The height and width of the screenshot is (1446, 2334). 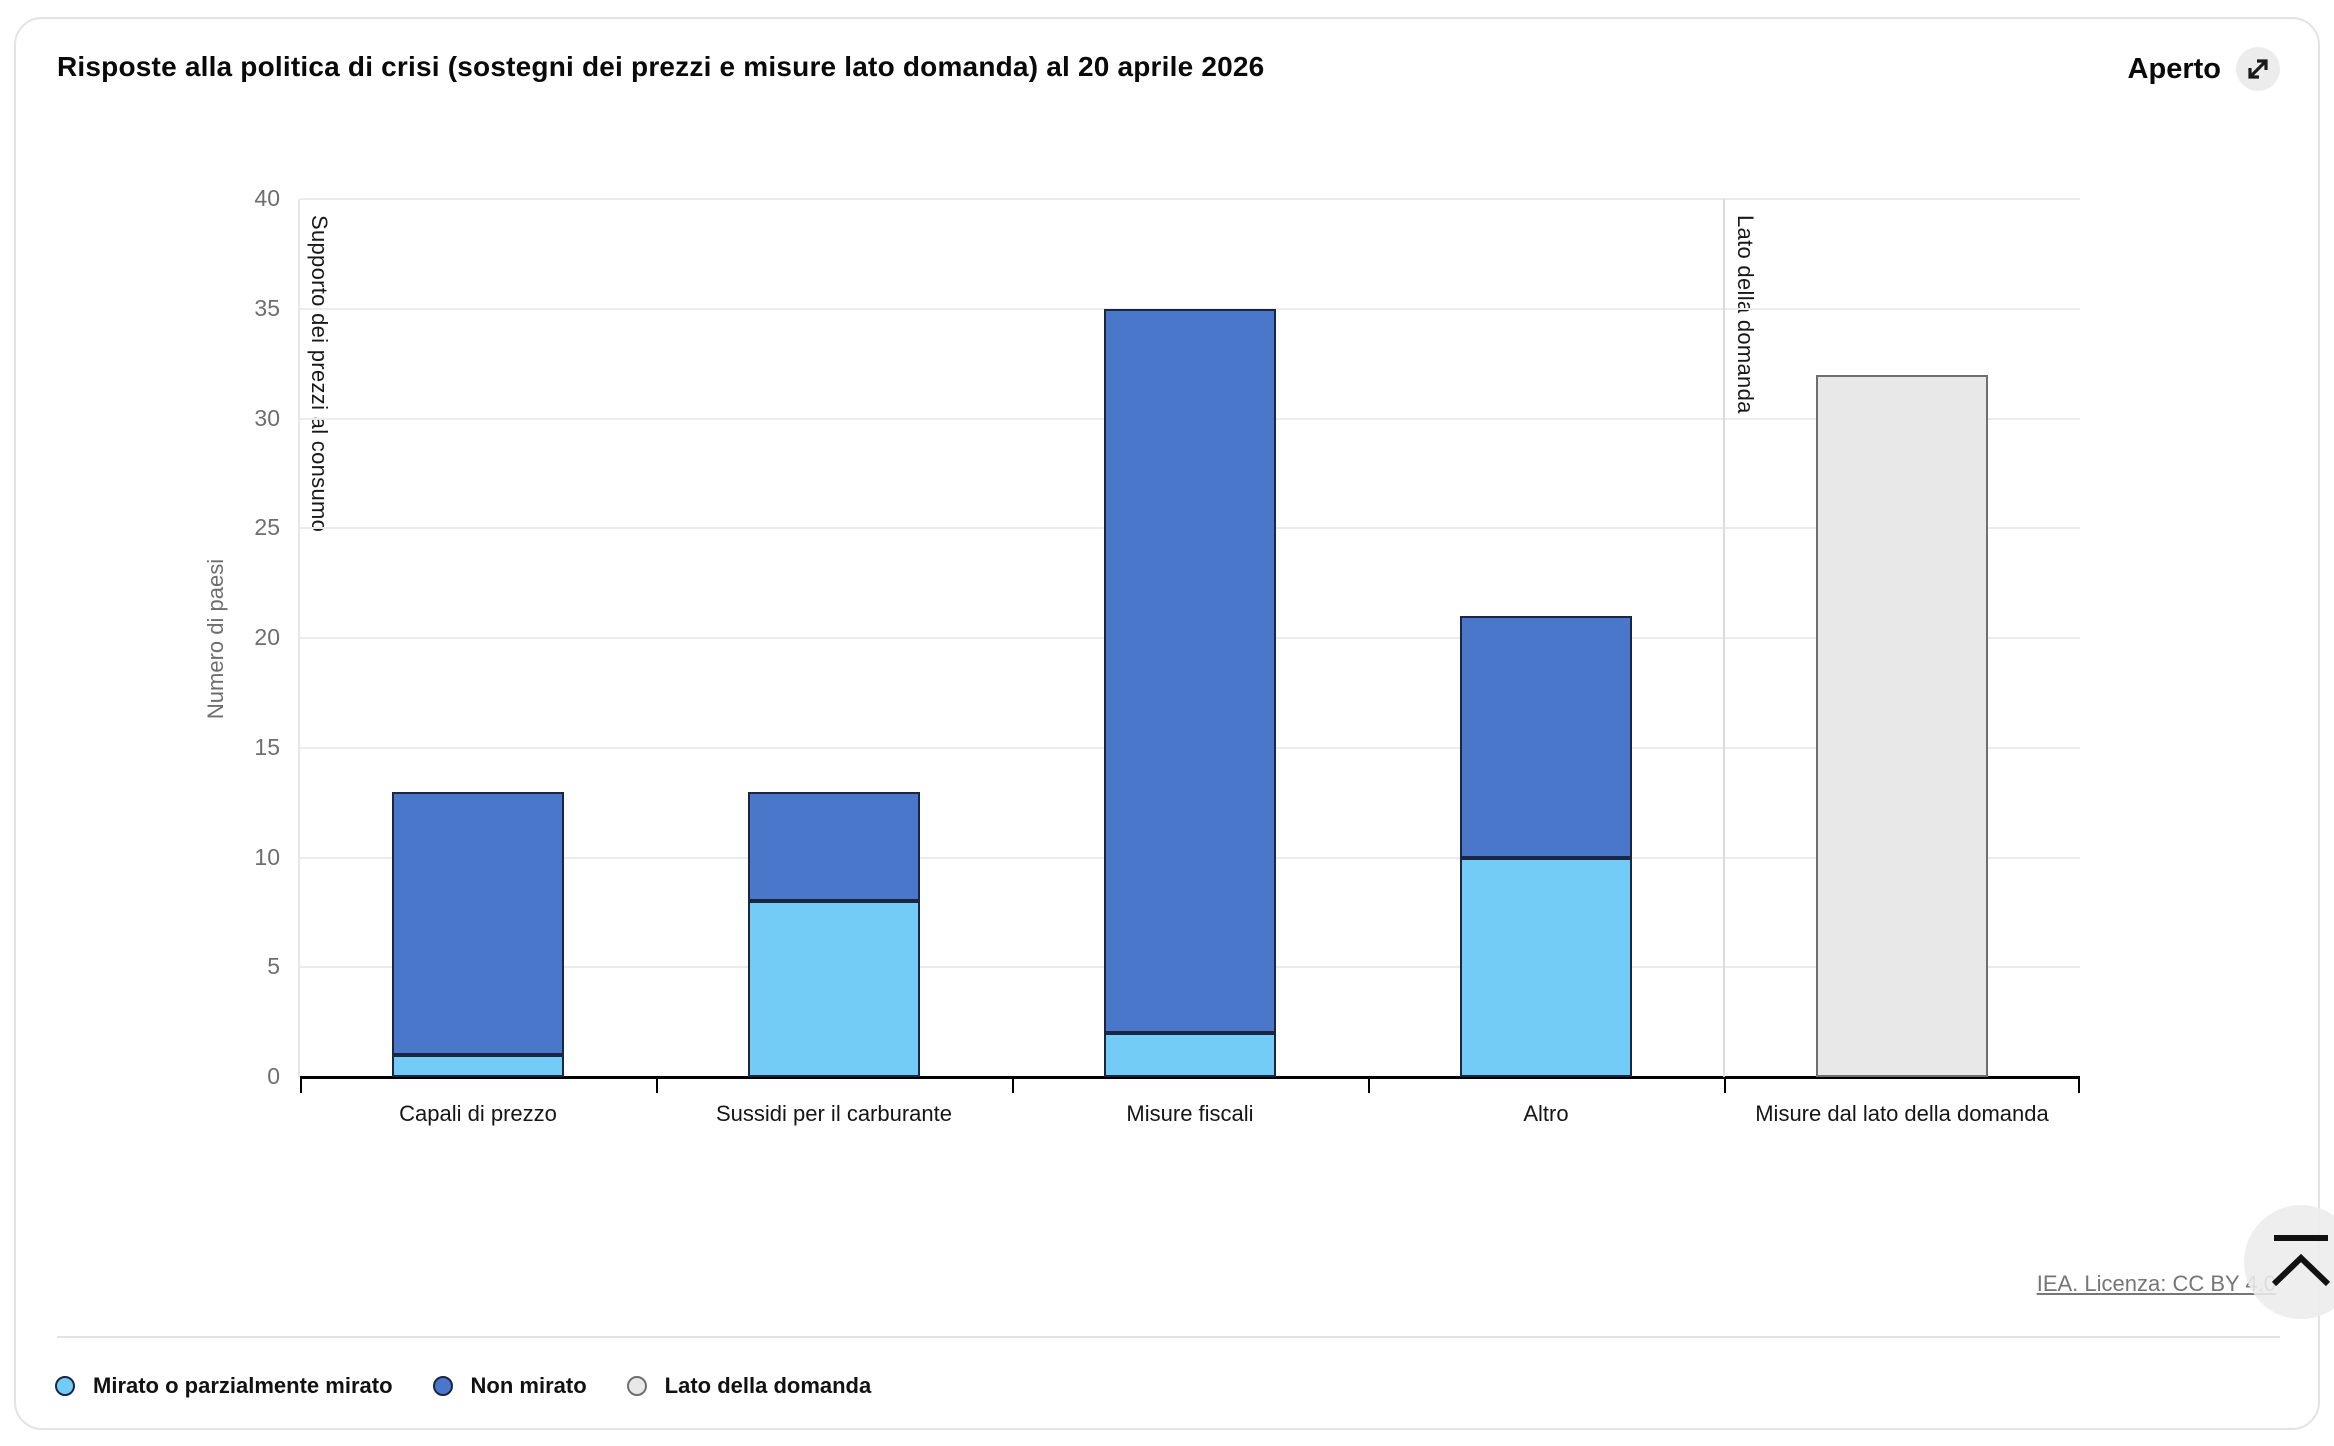 What do you see at coordinates (1190, 1077) in the screenshot?
I see `x-axis-line` at bounding box center [1190, 1077].